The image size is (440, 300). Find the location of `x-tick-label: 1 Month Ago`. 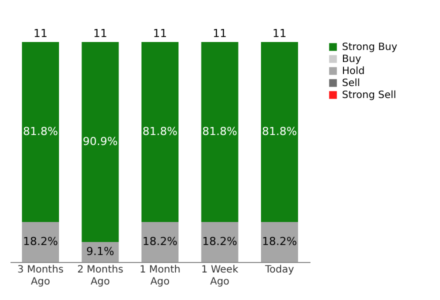

x-tick-label: 1 Month Ago is located at coordinates (160, 276).